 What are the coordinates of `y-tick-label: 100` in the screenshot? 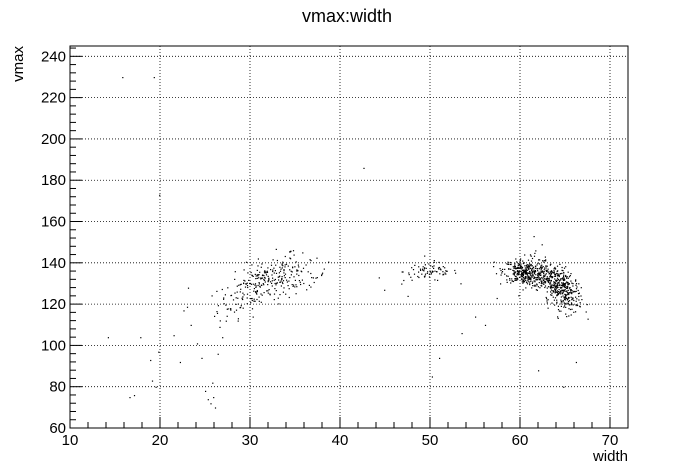 It's located at (53, 345).